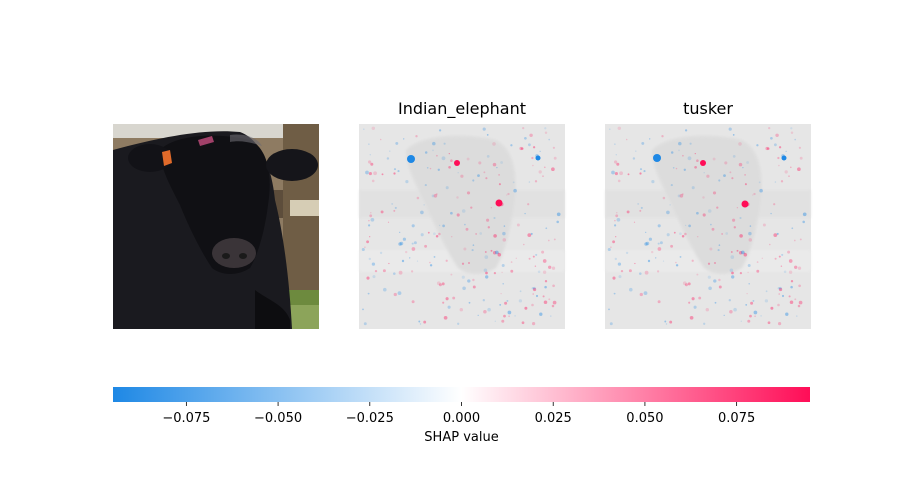 The image size is (900, 500). I want to click on colorbar-tick-label: 0.025, so click(553, 418).